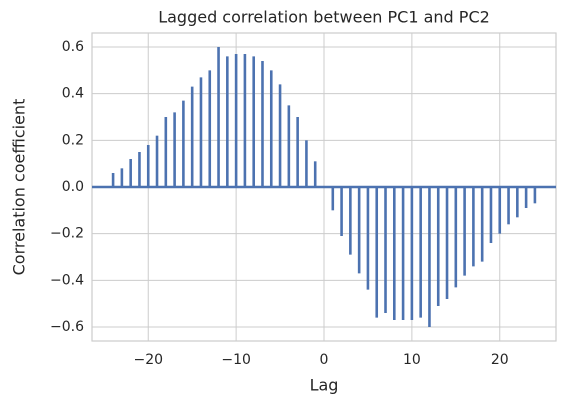 Image resolution: width=566 pixels, height=408 pixels. Describe the element at coordinates (73, 47) in the screenshot. I see `y-tick-label: 0.6` at that location.